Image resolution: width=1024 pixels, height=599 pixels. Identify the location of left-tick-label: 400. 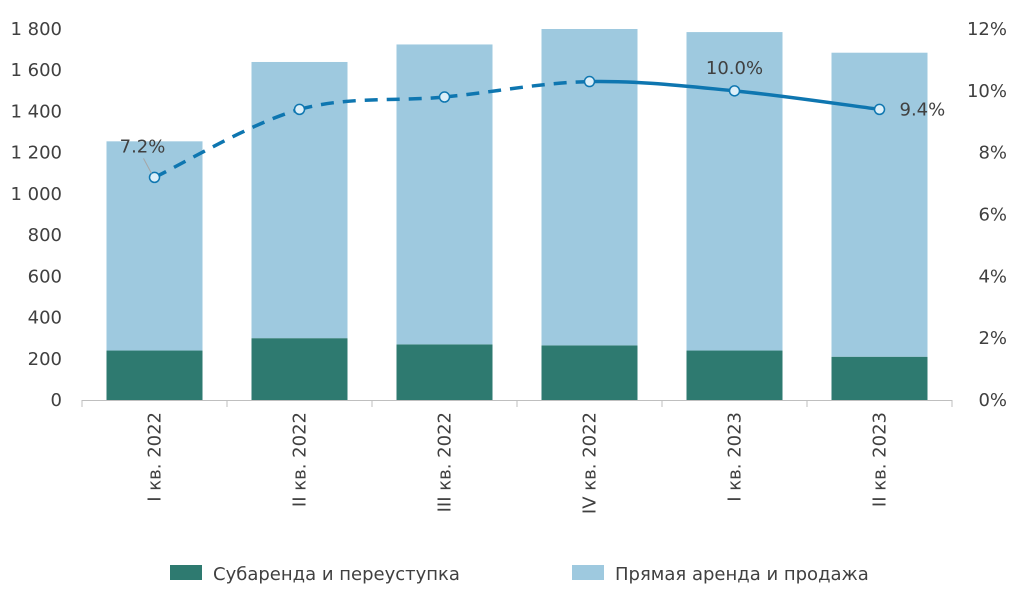
(45, 318).